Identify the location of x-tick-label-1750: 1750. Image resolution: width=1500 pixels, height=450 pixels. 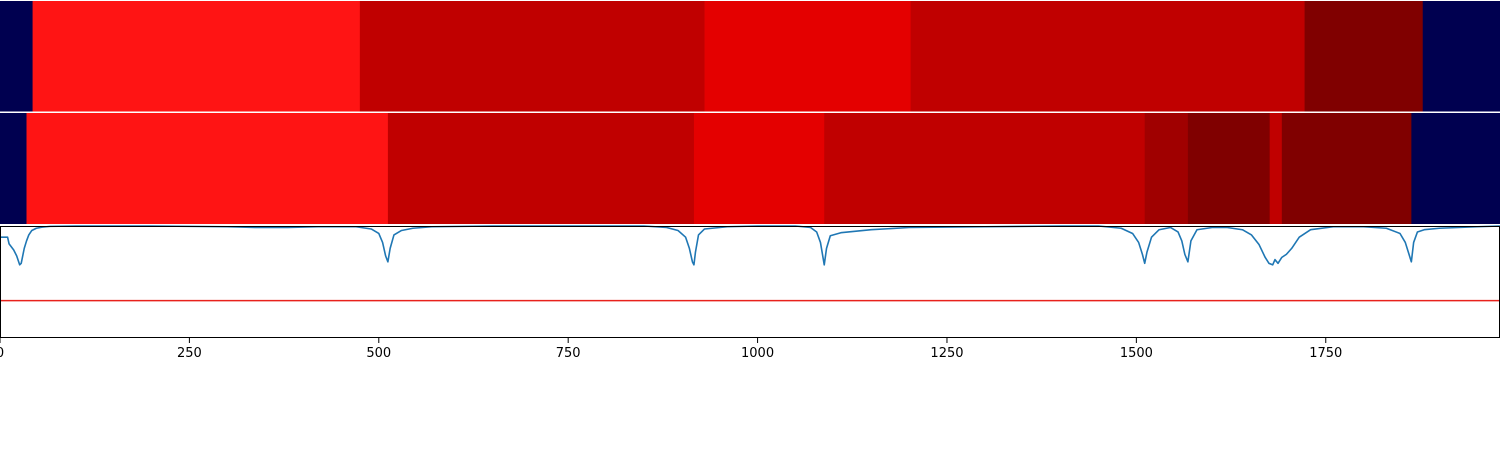
(1325, 353).